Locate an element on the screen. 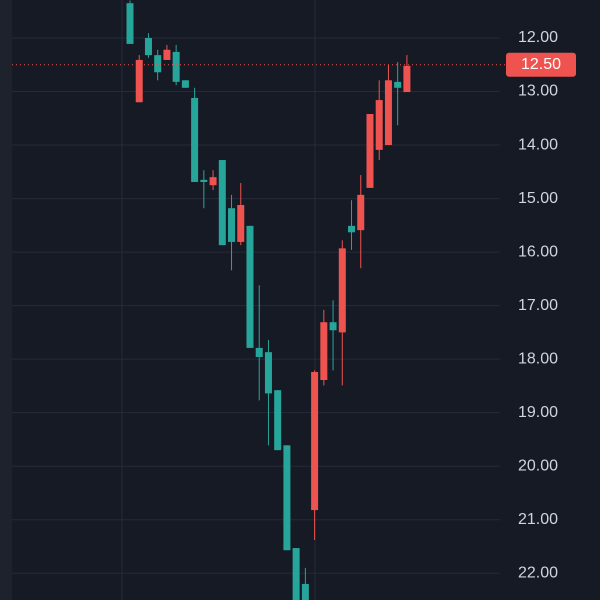 This screenshot has width=600, height=600. y-tick-label: 19.00 is located at coordinates (538, 412).